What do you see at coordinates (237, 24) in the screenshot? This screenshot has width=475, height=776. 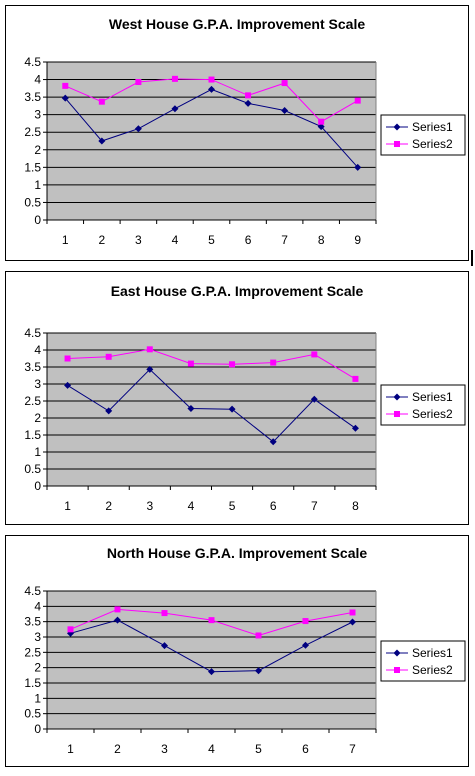 I see `chart-title: West House G.P.A. Improvement Scale` at bounding box center [237, 24].